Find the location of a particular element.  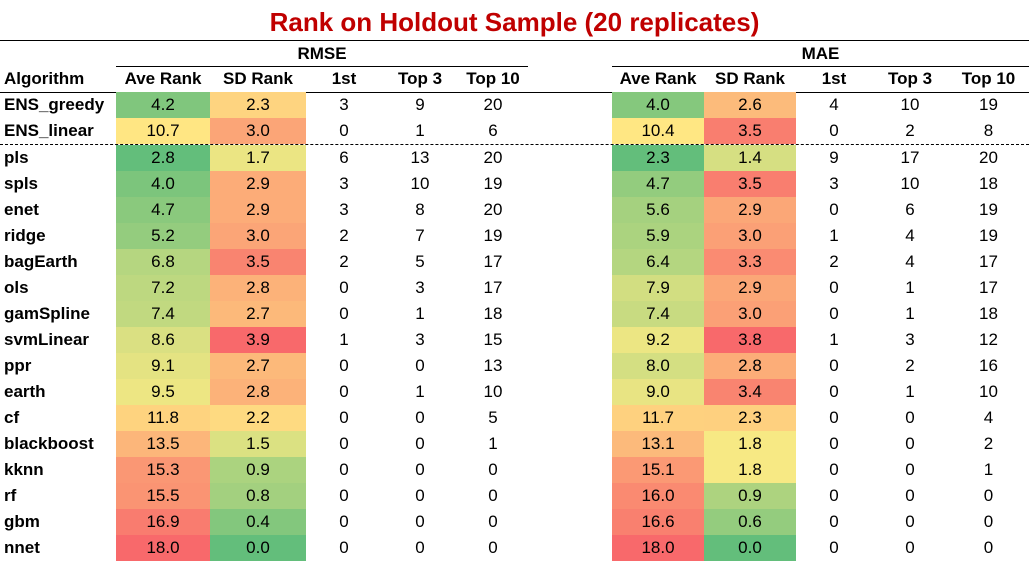

rmse-top10-cell: 19 is located at coordinates (493, 183).